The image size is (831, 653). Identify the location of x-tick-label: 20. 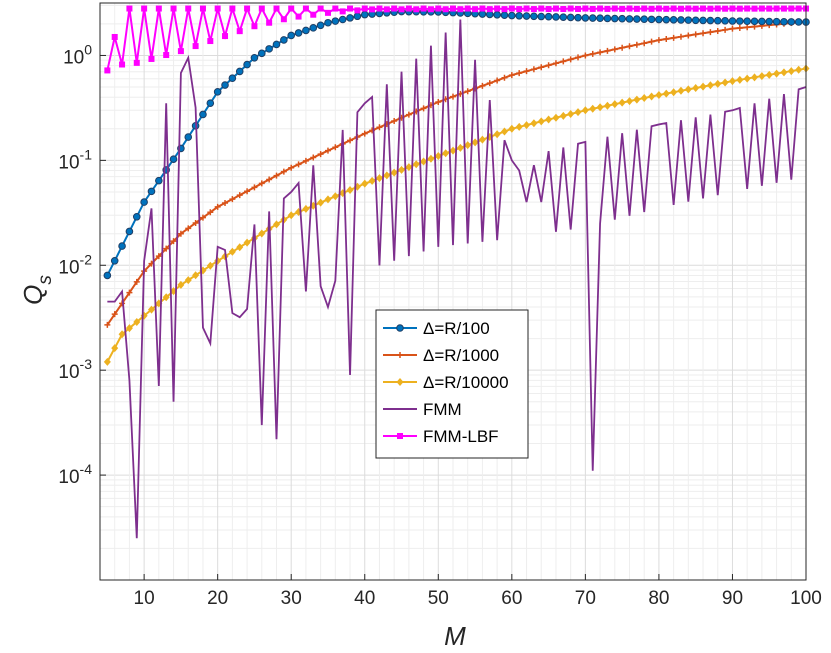
(217, 598).